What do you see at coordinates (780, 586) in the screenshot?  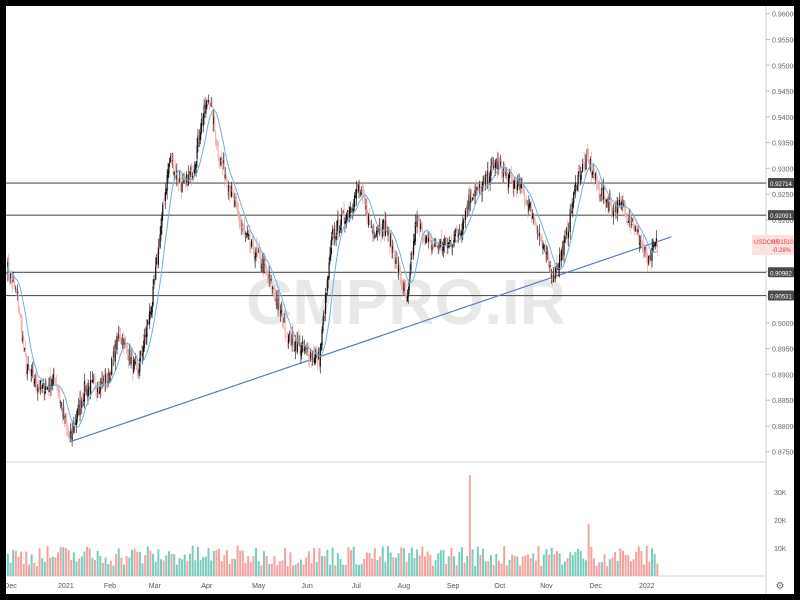 I see `gear-icon: ⚙` at bounding box center [780, 586].